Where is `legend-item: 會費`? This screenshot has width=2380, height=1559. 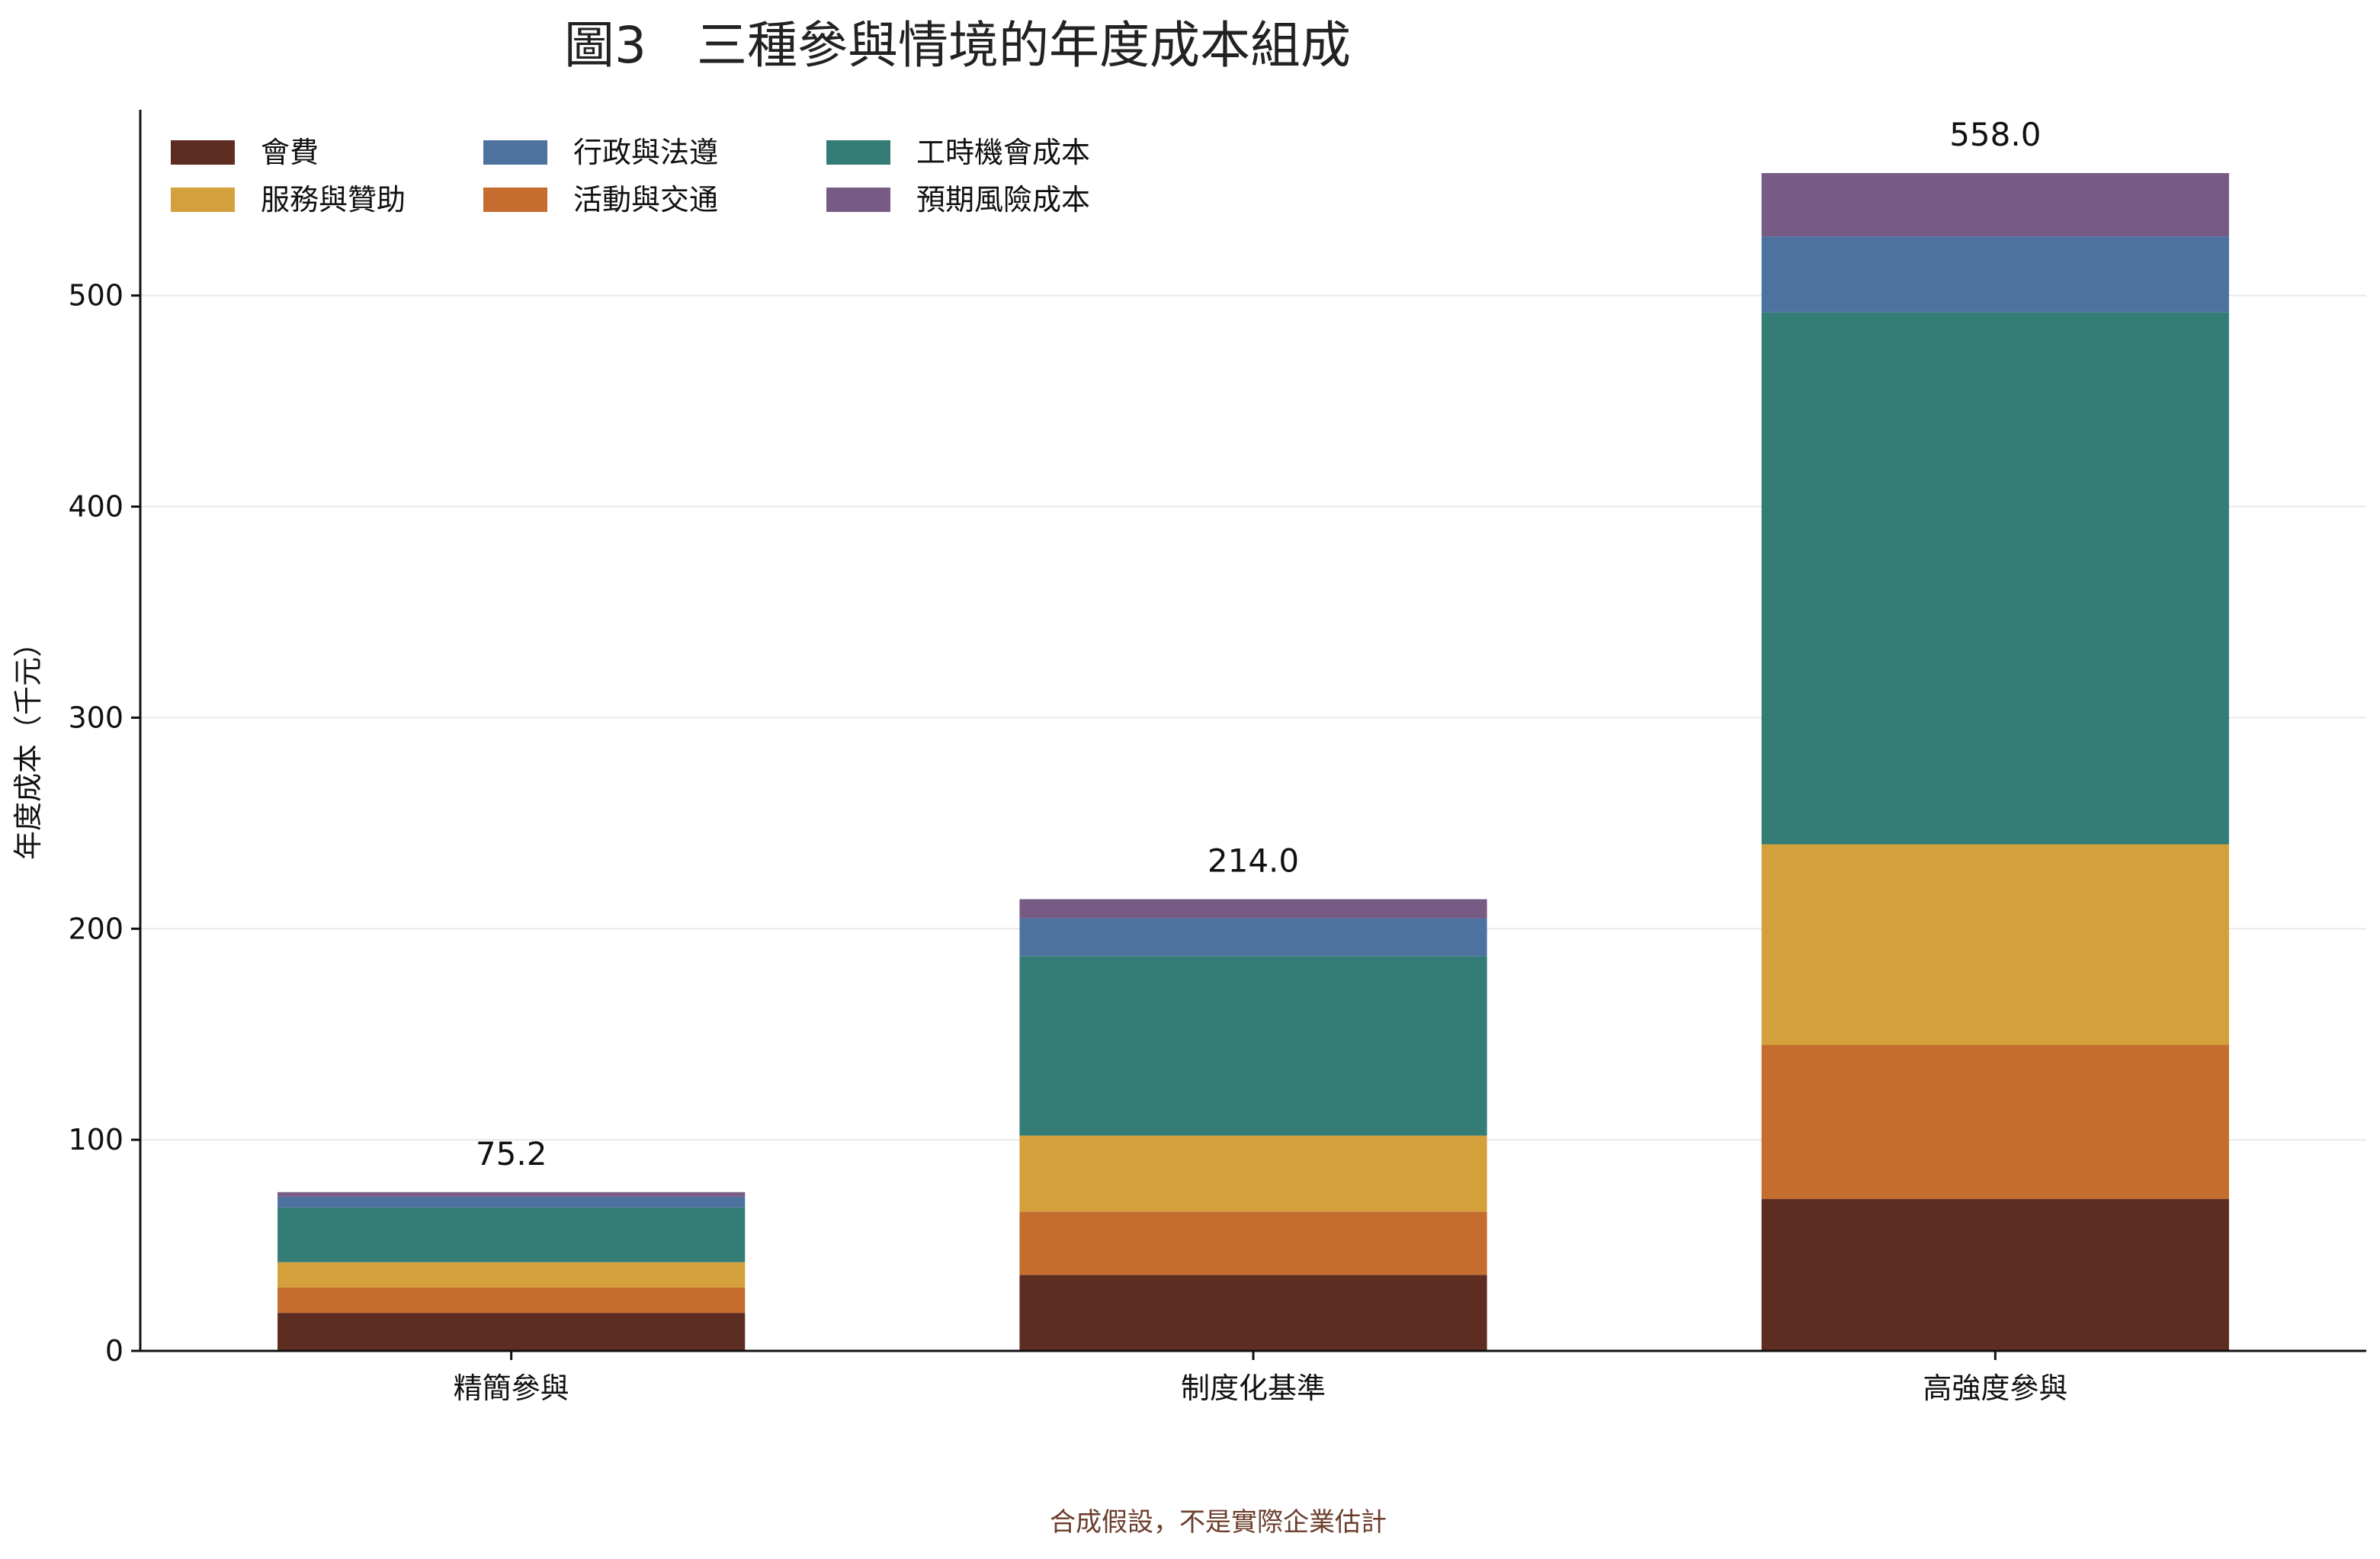 legend-item: 會費 is located at coordinates (245, 152).